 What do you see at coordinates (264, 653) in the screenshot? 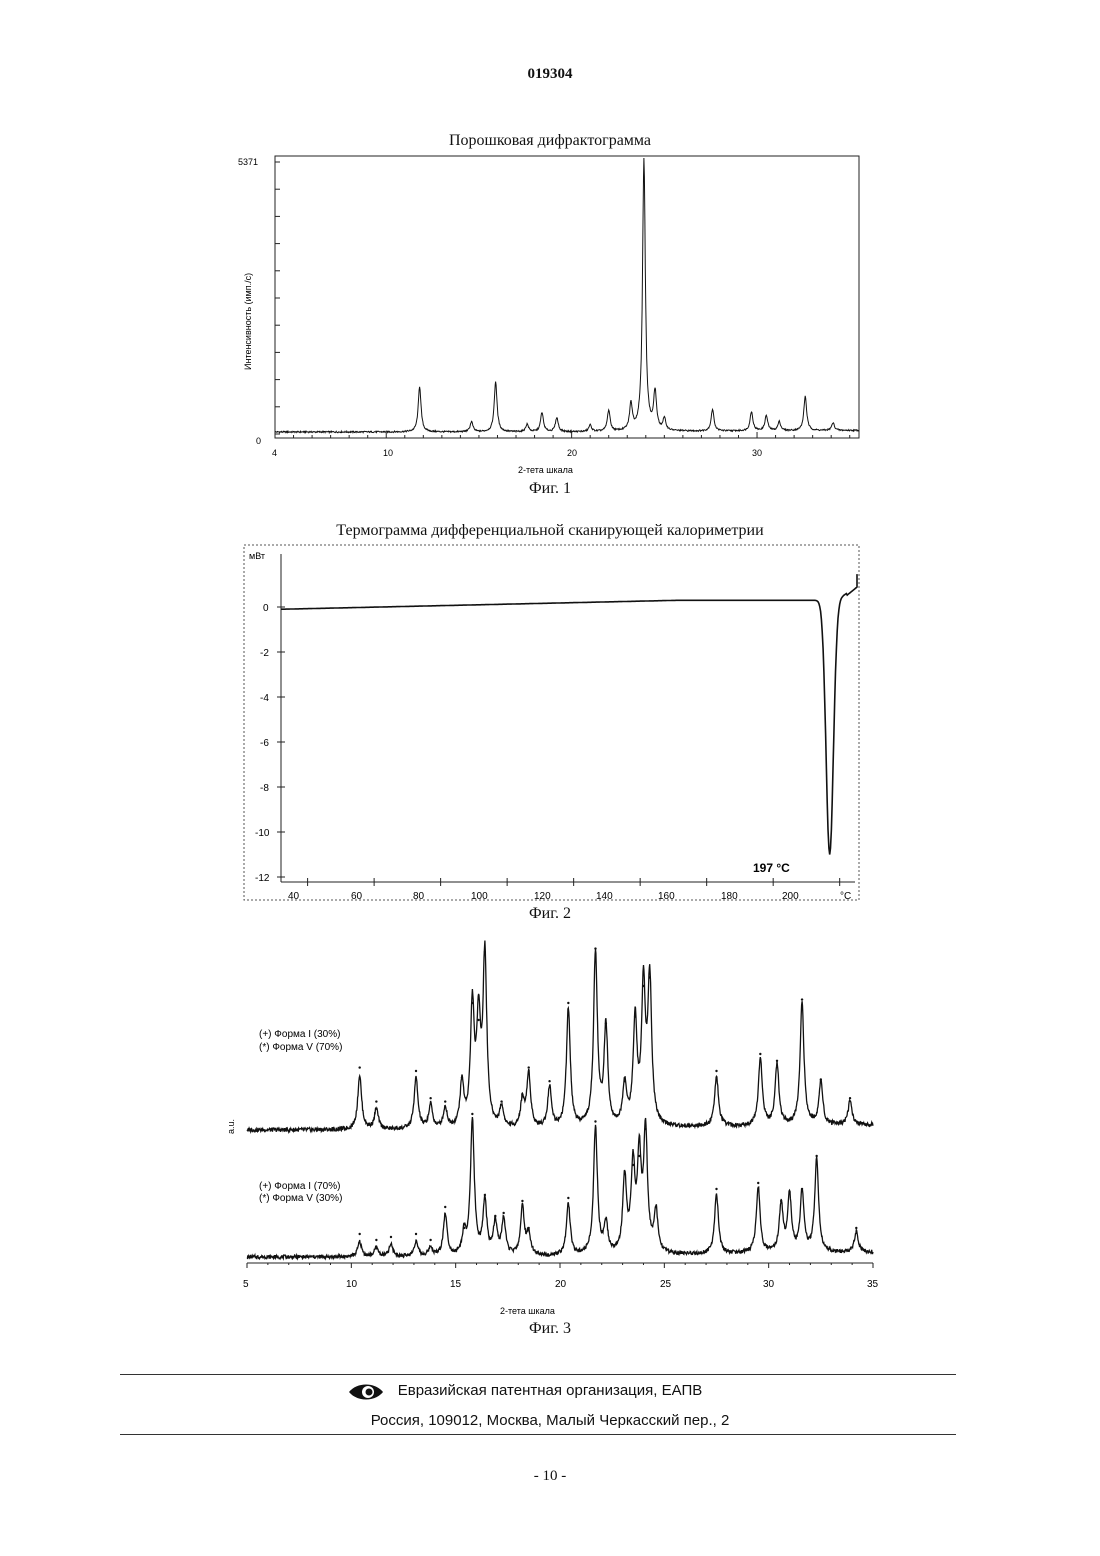
I see `fig2-ytick-m2: -2` at bounding box center [264, 653].